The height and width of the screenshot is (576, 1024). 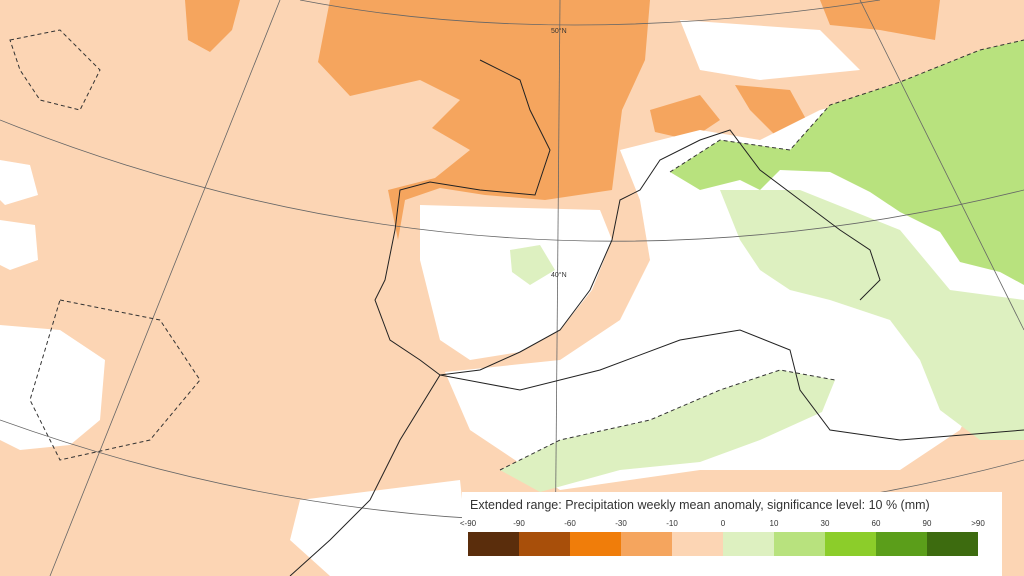 I want to click on legend-label: 60, so click(x=876, y=523).